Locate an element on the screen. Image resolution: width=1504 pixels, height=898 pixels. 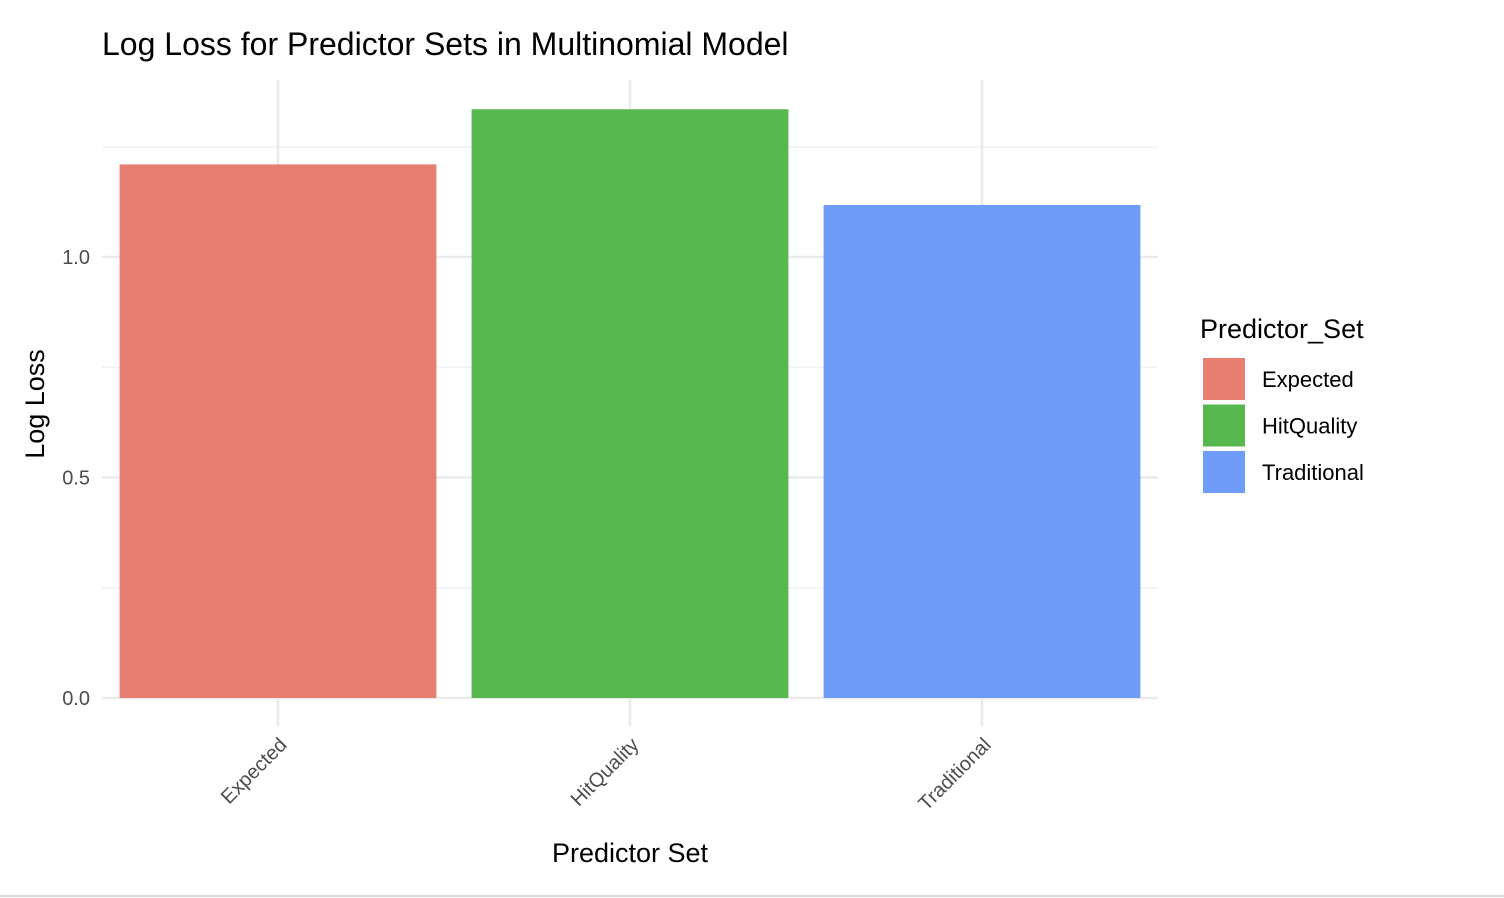
legend-title: Predictor_Set is located at coordinates (1282, 329).